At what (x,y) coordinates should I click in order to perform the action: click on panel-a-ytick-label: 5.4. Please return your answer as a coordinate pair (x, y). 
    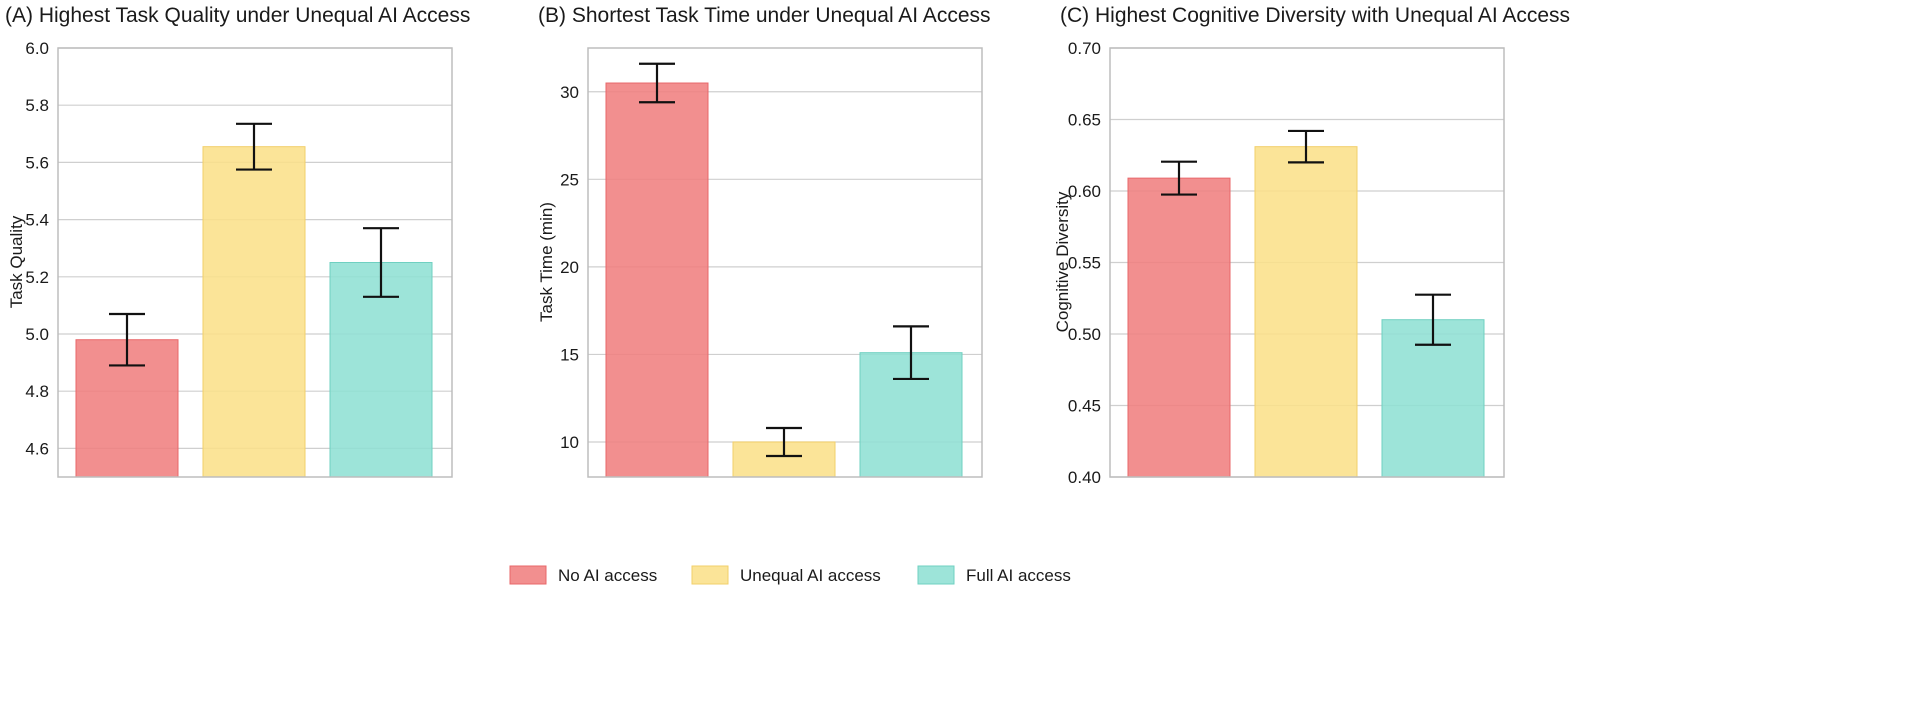
    Looking at the image, I should click on (37, 220).